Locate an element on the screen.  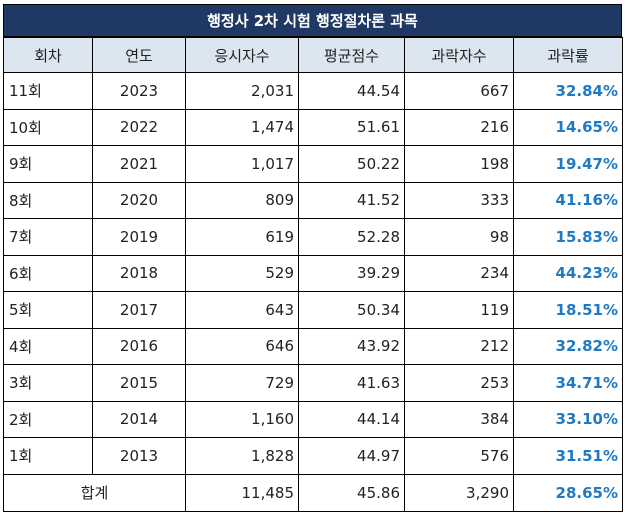
fail-rate-cell: 18.51% is located at coordinates (568, 310).